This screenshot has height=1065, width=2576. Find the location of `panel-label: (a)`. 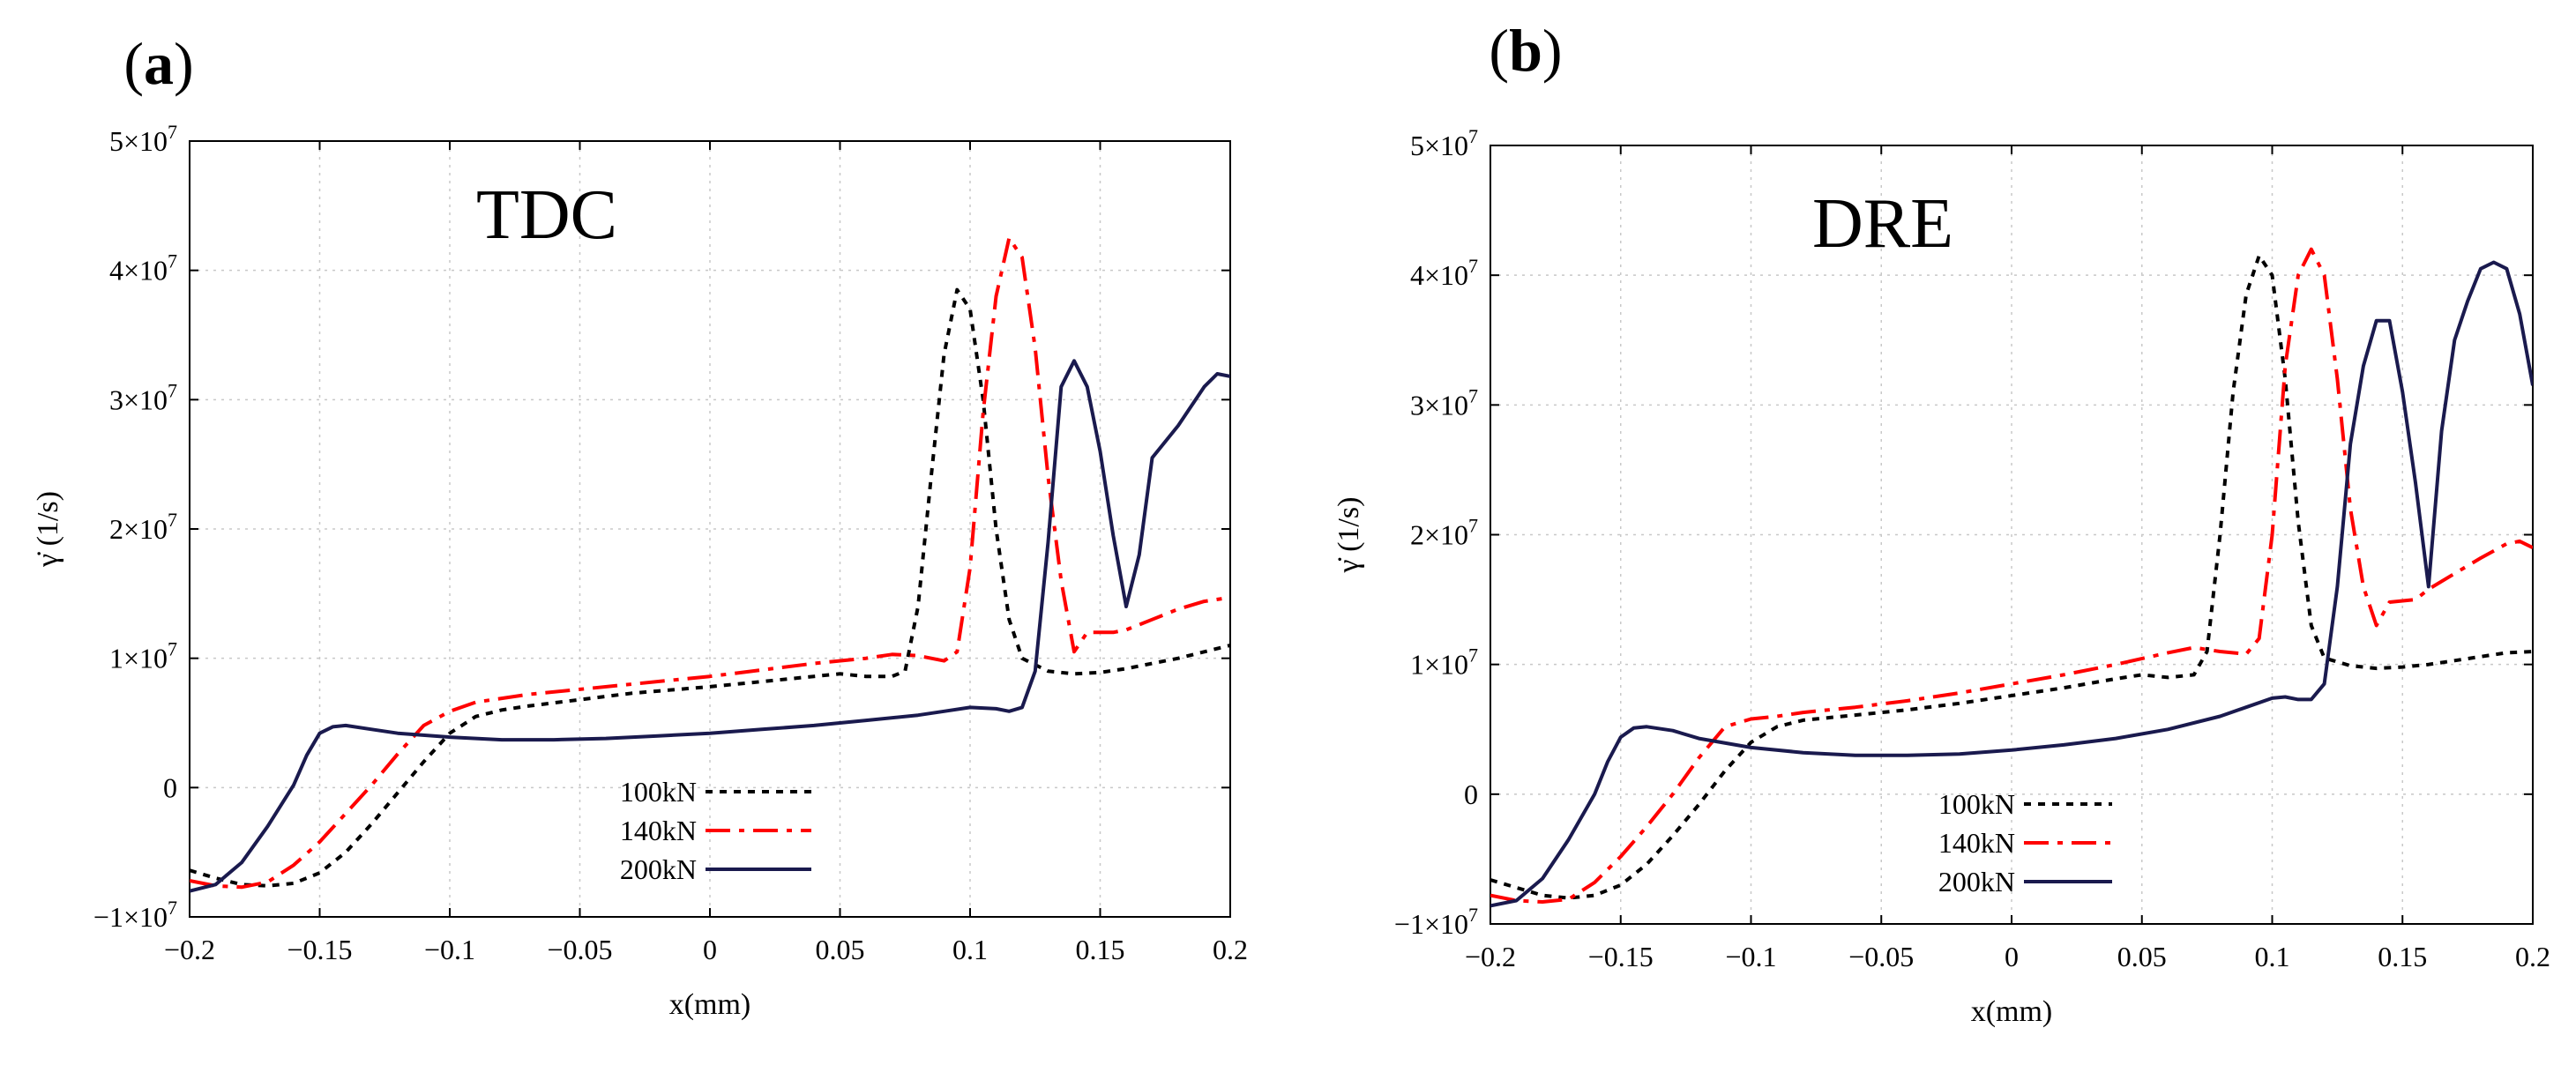

panel-label: (a) is located at coordinates (158, 63).